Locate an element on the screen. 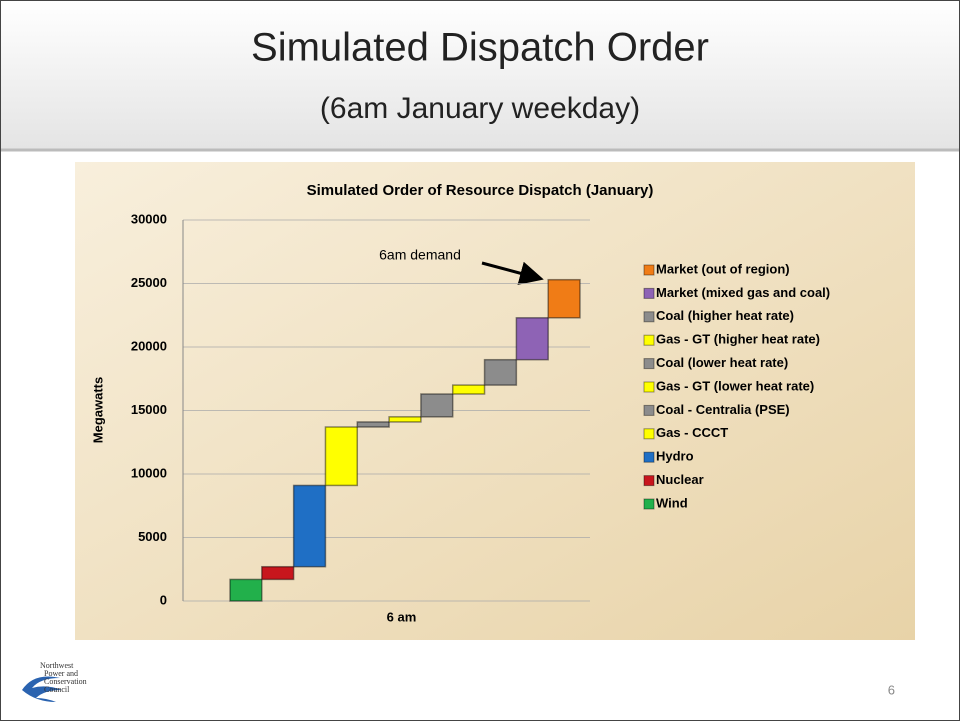  legend-label: Gas - CCCT is located at coordinates (692, 432).